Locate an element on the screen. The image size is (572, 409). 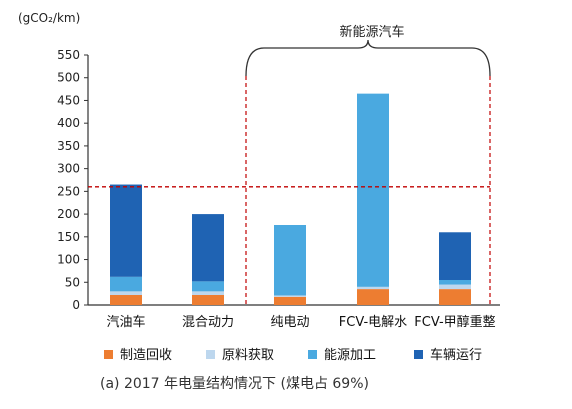
y-ticks: 0 50 100 150 200 250 300 350 400 450 500 550 is located at coordinates (72, 180).